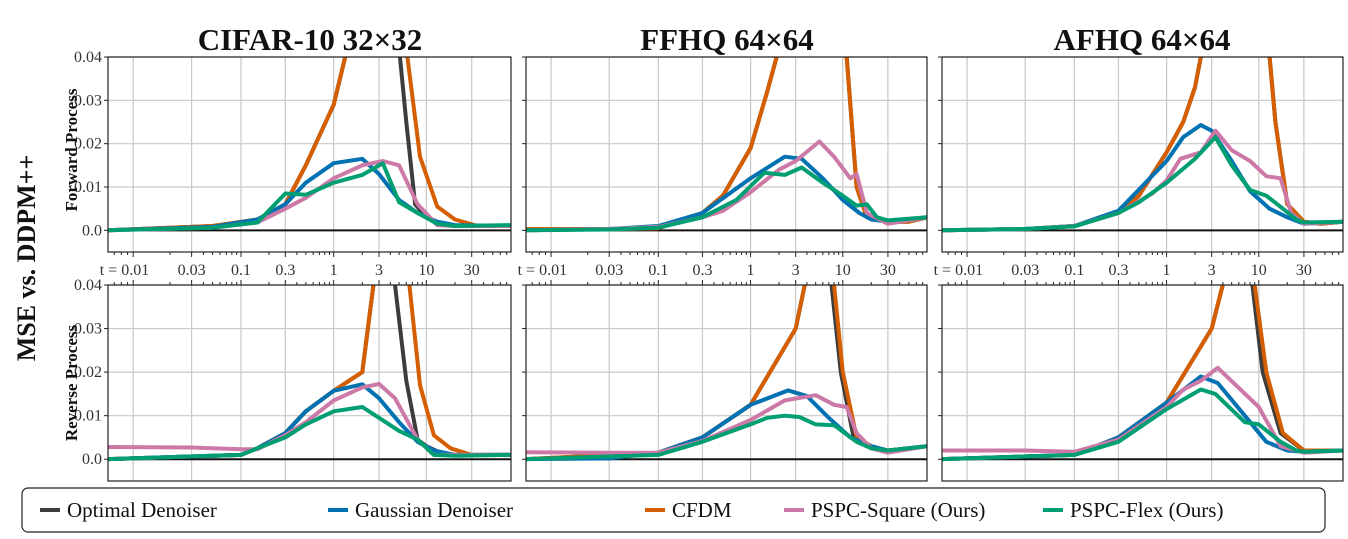 The height and width of the screenshot is (539, 1348). I want to click on legend-item: PSPC-Flex (Ours), so click(1133, 510).